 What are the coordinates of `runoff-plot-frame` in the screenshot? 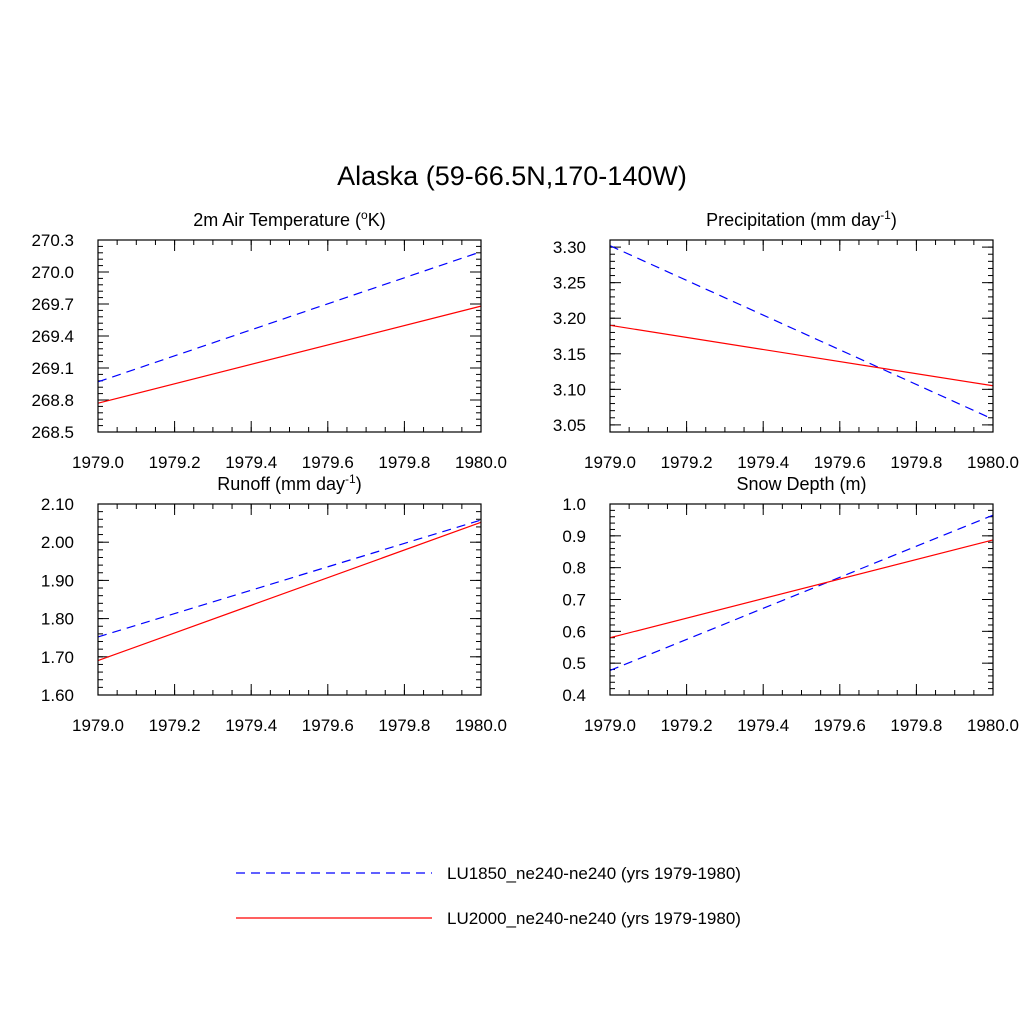 It's located at (289, 599).